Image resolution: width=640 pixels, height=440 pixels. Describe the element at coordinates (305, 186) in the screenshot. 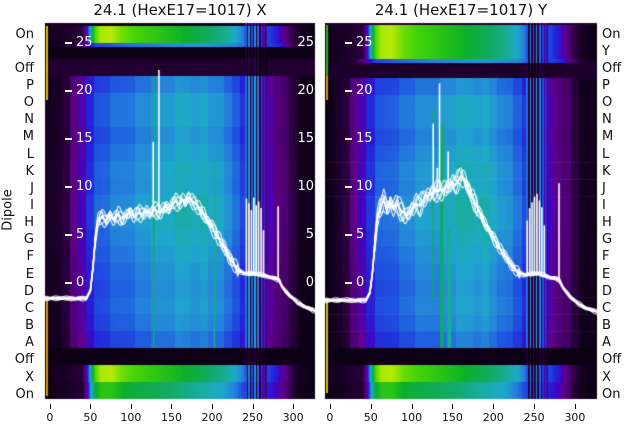

I see `between-panel-tick-label: 10` at that location.